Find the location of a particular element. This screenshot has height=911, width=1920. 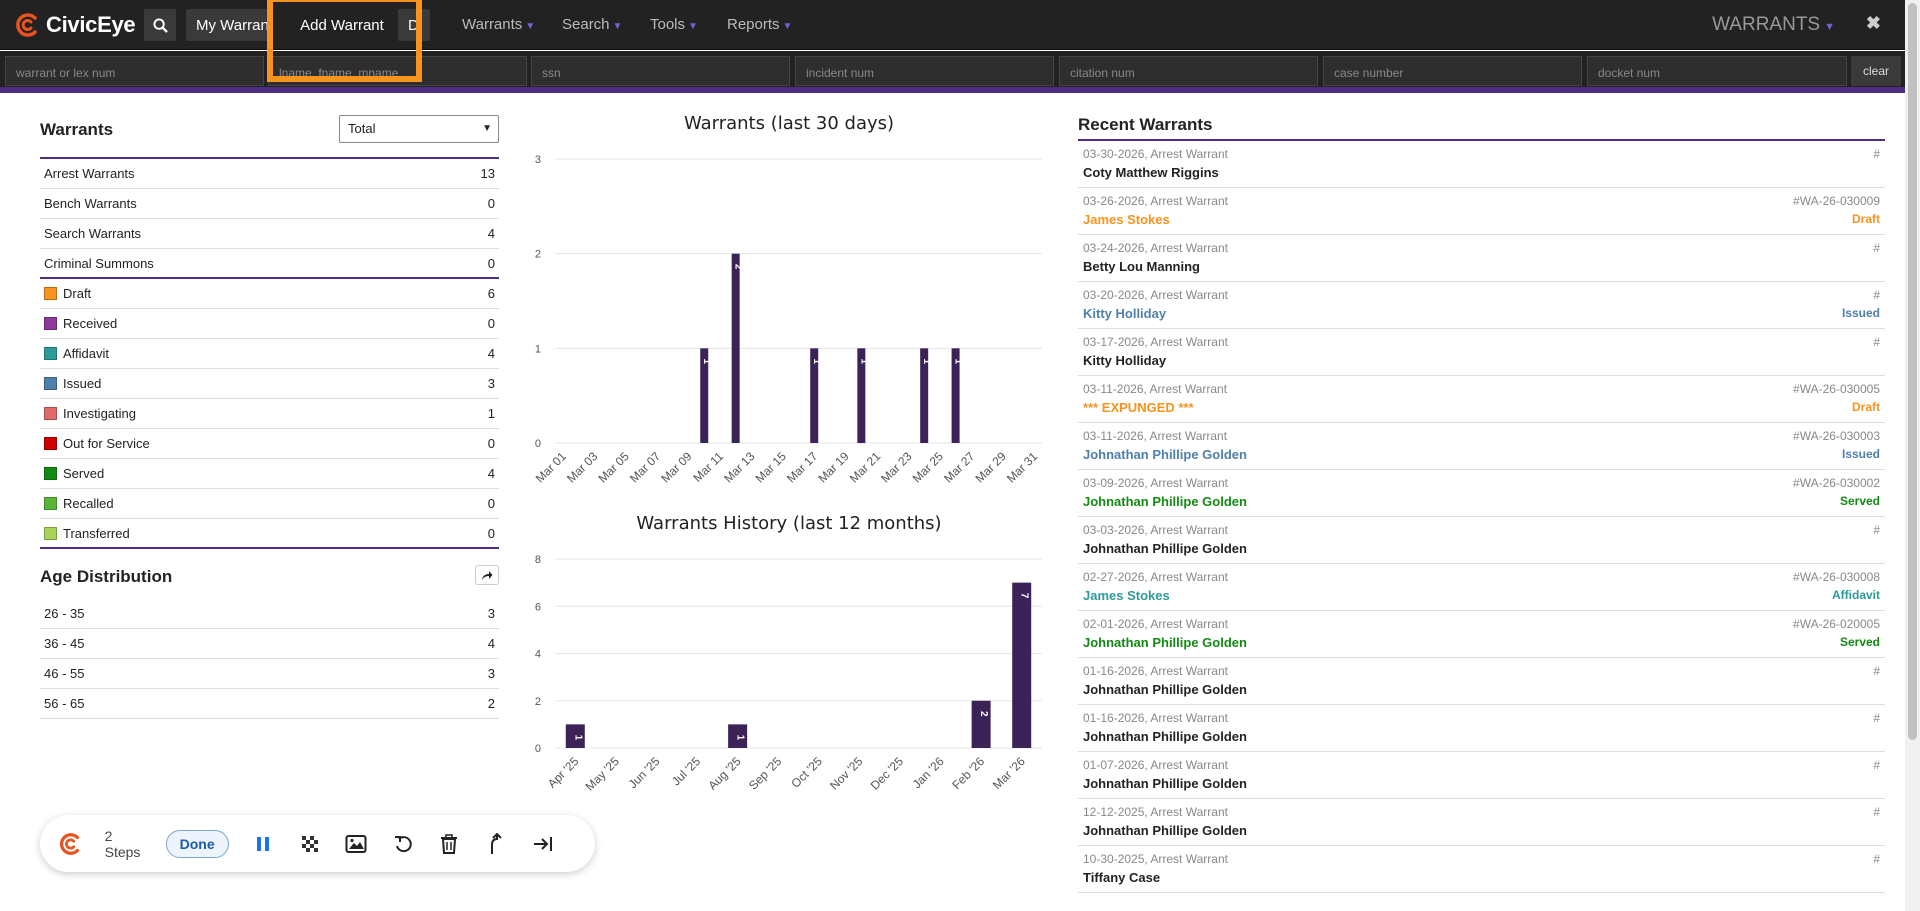

recent-warrant-name: James Stokes is located at coordinates (1126, 219).